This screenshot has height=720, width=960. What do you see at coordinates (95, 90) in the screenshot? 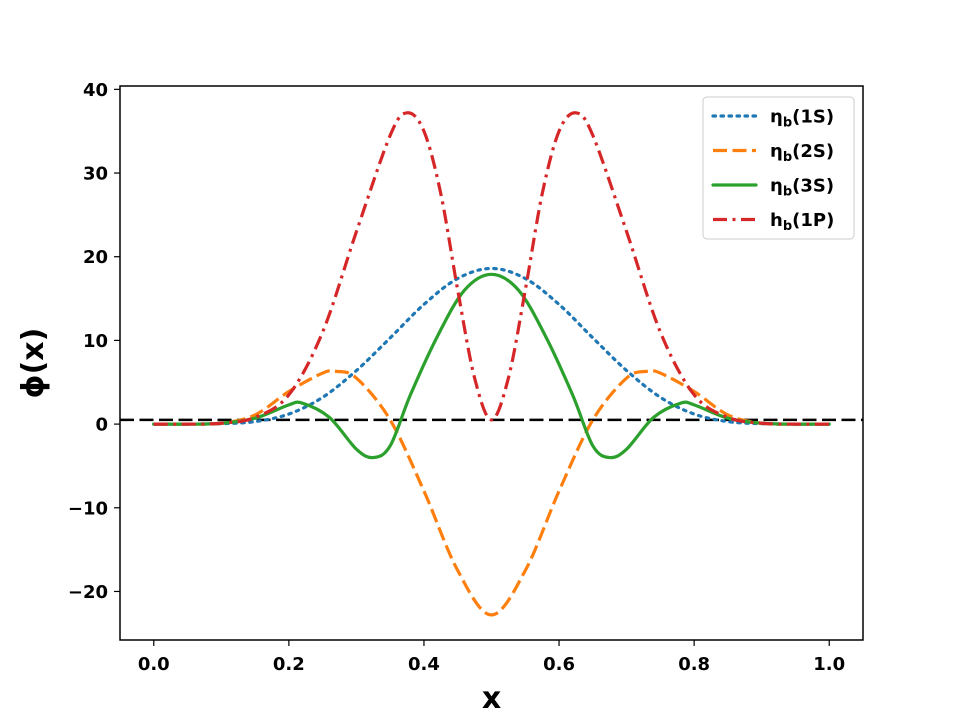
I see `y-tick-label: 40` at bounding box center [95, 90].